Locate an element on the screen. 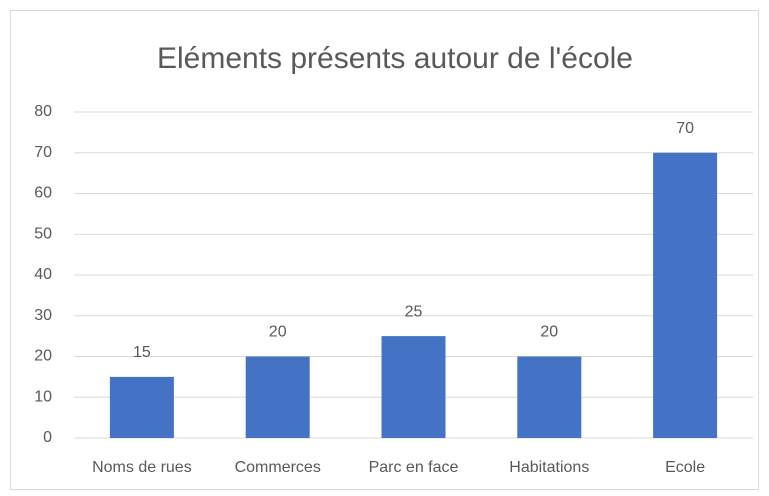  y-tick-label: 70 is located at coordinates (43, 152).